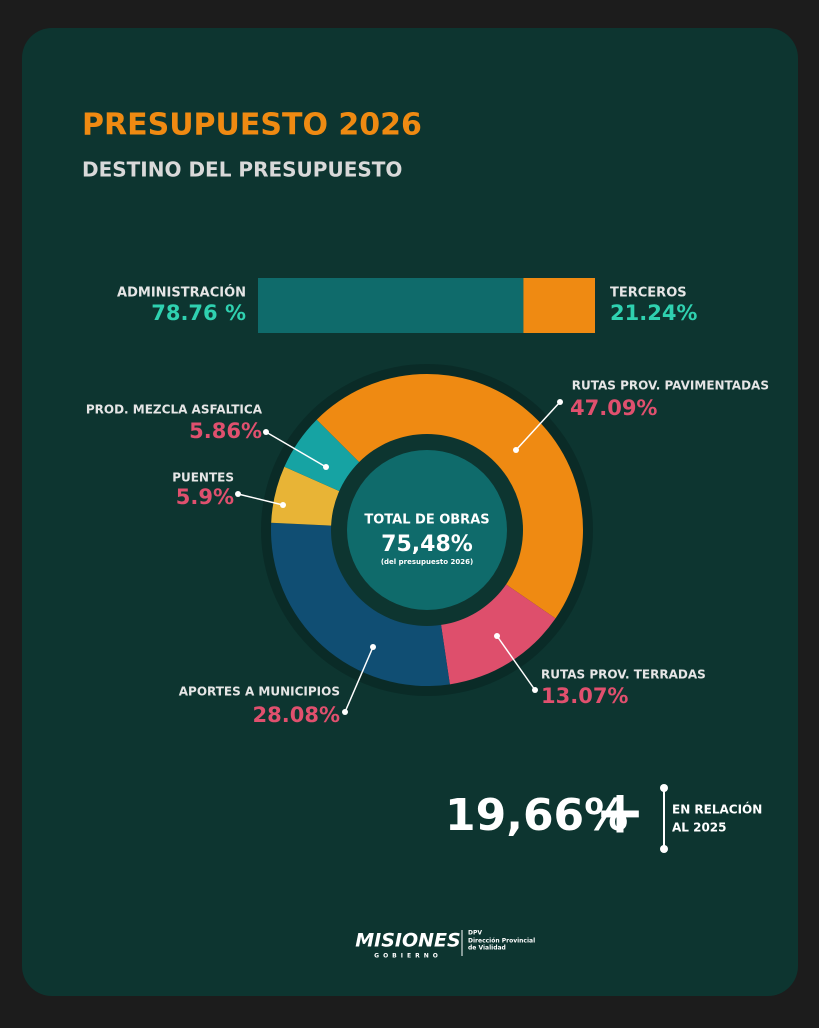 The width and height of the screenshot is (819, 1028). What do you see at coordinates (648, 293) in the screenshot?
I see `legend-label: TERCEROS` at bounding box center [648, 293].